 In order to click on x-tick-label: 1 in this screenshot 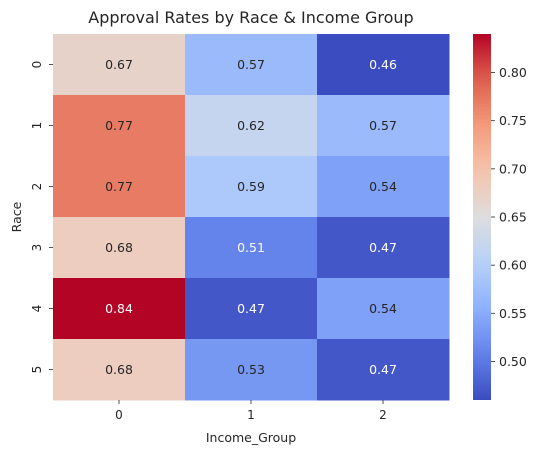, I will do `click(251, 415)`.